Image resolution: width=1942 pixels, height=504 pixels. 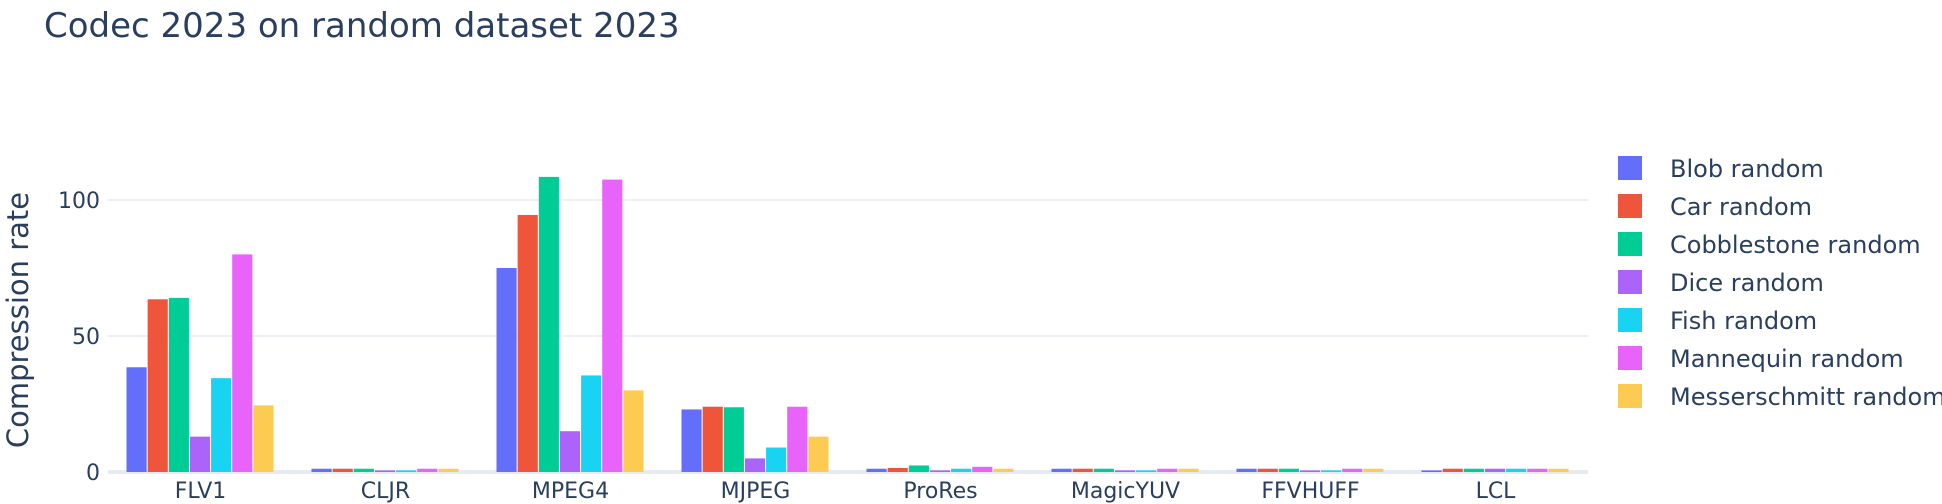 I want to click on legend-item: Dice random, so click(x=1721, y=283).